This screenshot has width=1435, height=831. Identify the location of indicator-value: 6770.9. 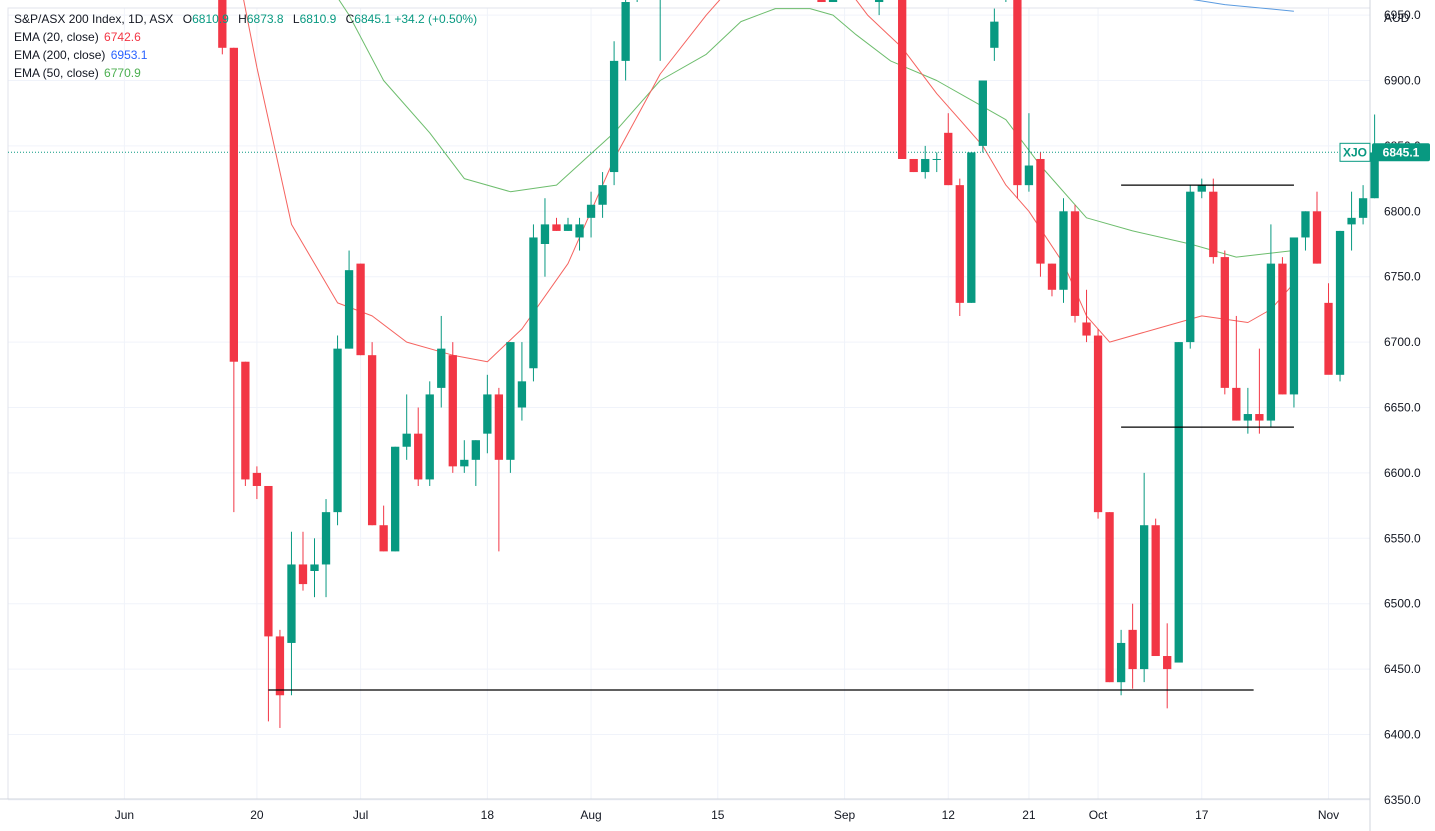
(122, 73).